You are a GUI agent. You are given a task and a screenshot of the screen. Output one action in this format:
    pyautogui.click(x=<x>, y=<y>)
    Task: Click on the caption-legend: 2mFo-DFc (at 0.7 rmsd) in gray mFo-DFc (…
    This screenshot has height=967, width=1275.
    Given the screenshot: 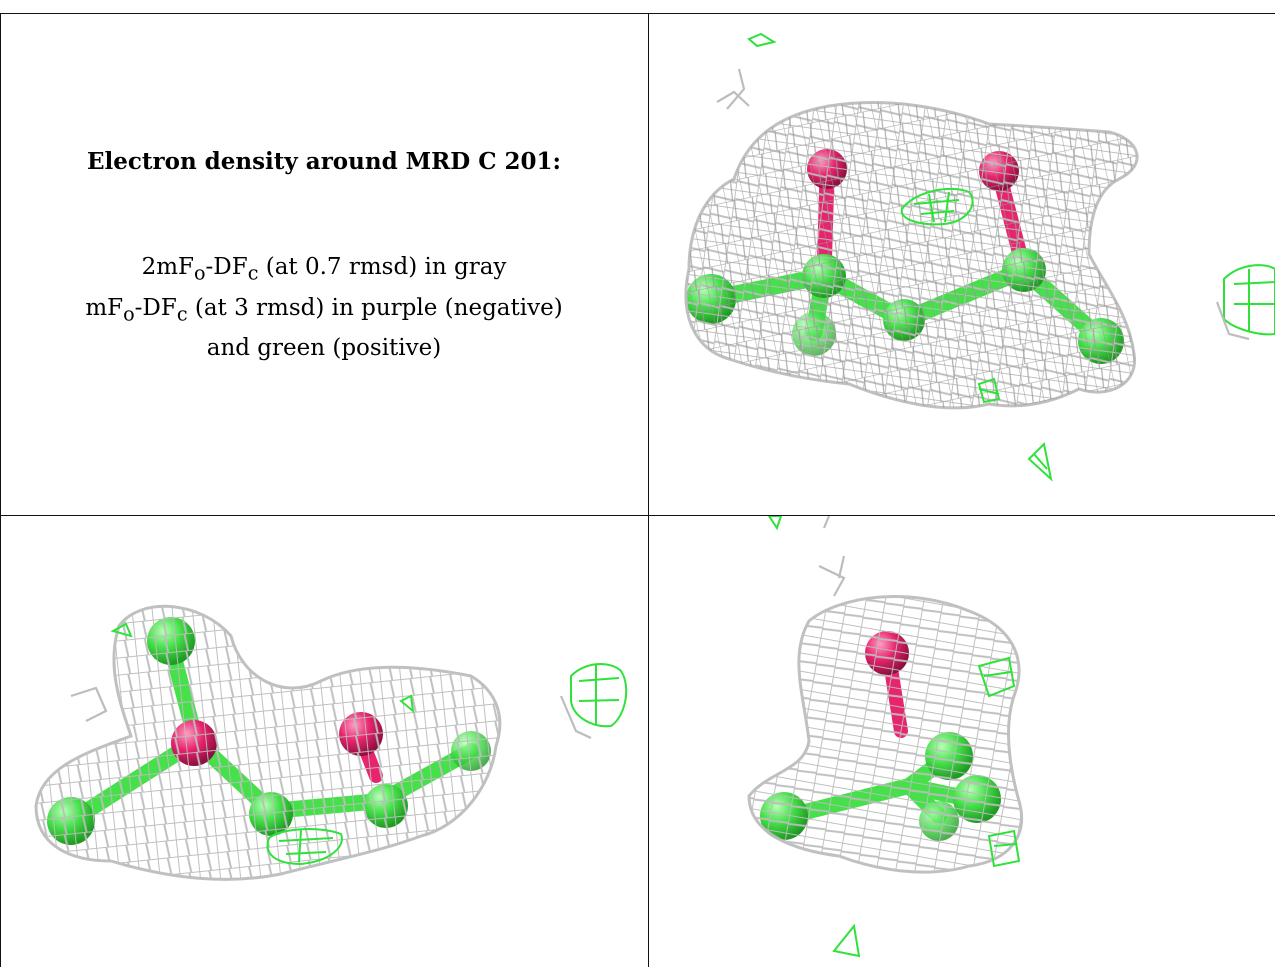 What is the action you would take?
    pyautogui.click(x=324, y=307)
    